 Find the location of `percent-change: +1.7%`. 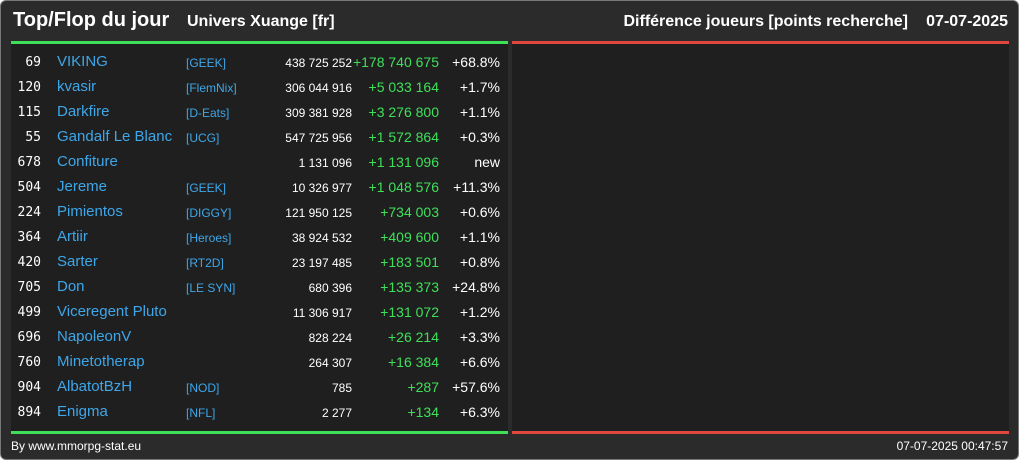

percent-change: +1.7% is located at coordinates (479, 87).